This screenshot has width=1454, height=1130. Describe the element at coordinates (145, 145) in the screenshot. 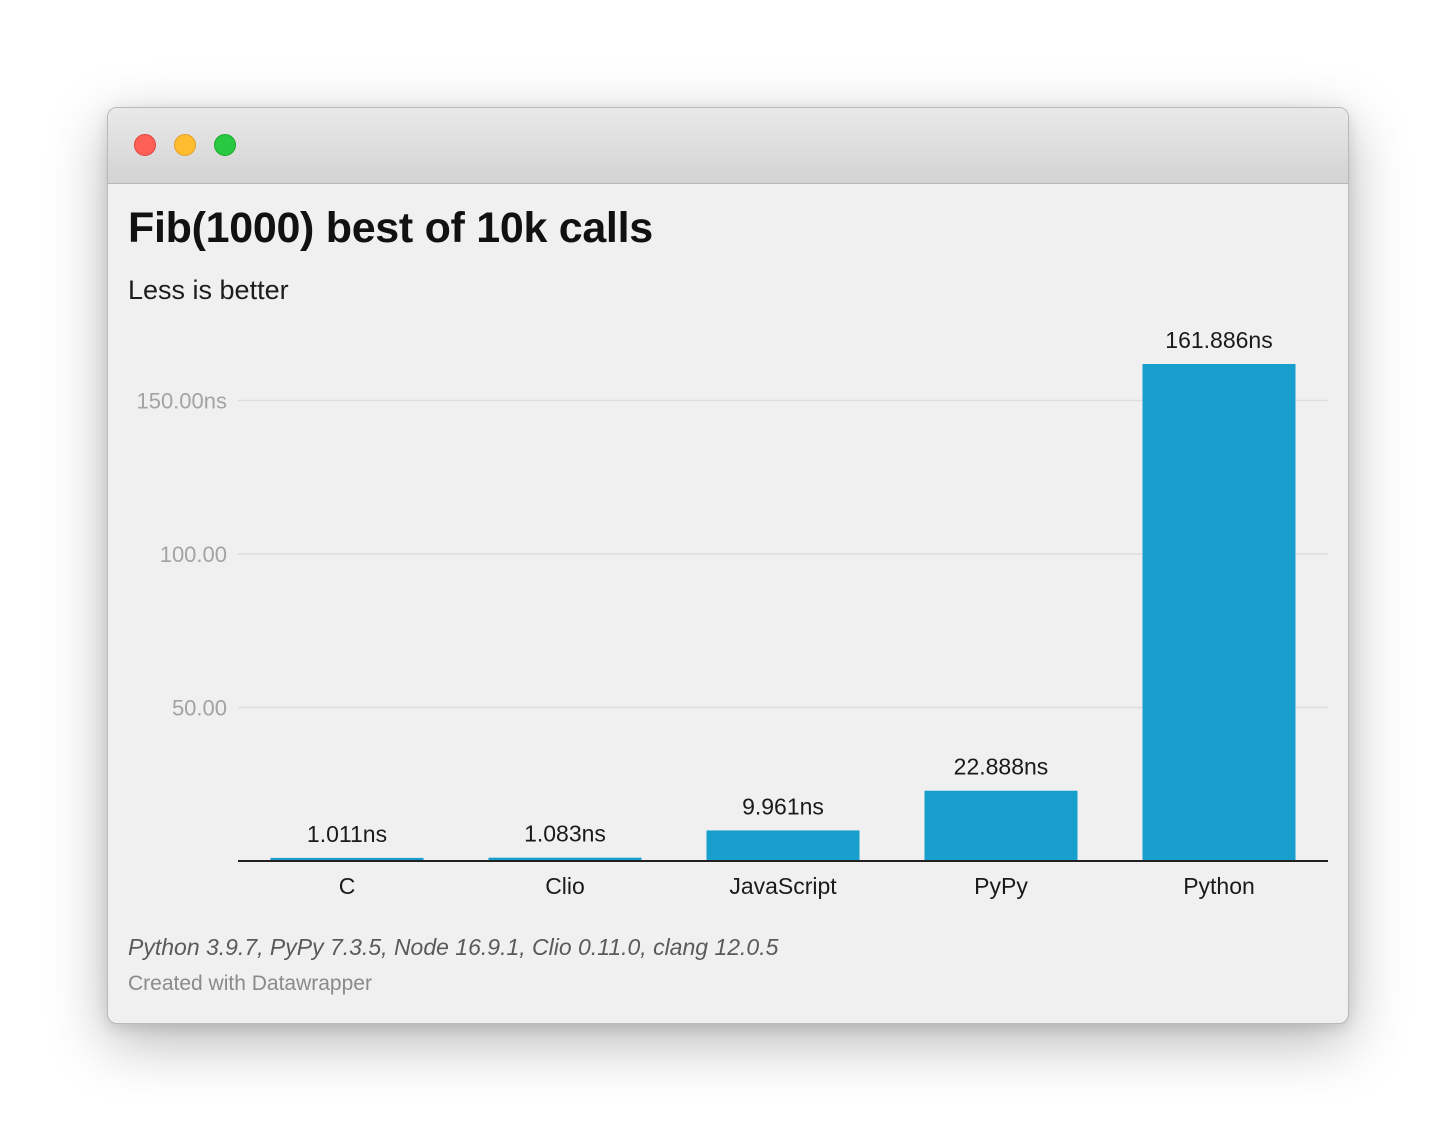

I see `close-dot-icon` at that location.